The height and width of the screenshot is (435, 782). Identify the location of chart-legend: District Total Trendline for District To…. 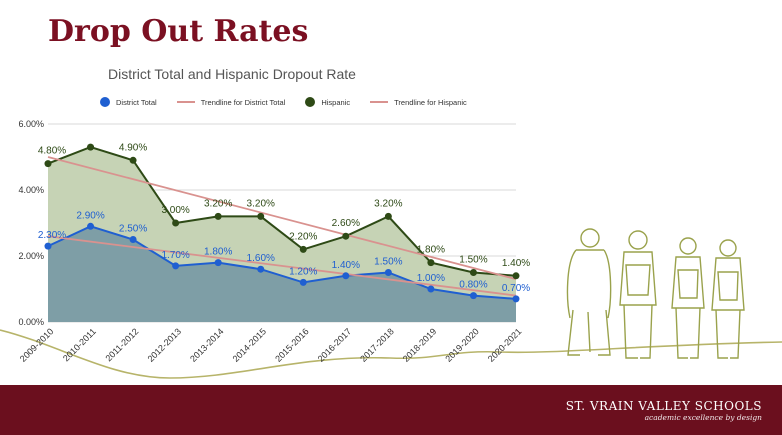
(283, 102).